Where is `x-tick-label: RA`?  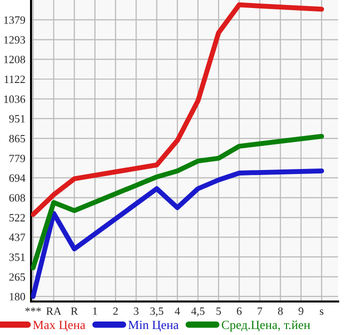
x-tick-label: RA is located at coordinates (54, 311).